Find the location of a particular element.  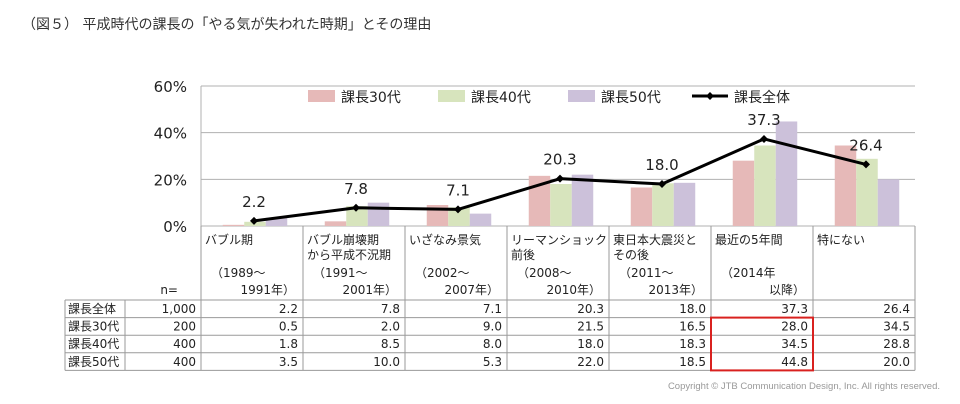

table-cell: 28.8 is located at coordinates (896, 344).